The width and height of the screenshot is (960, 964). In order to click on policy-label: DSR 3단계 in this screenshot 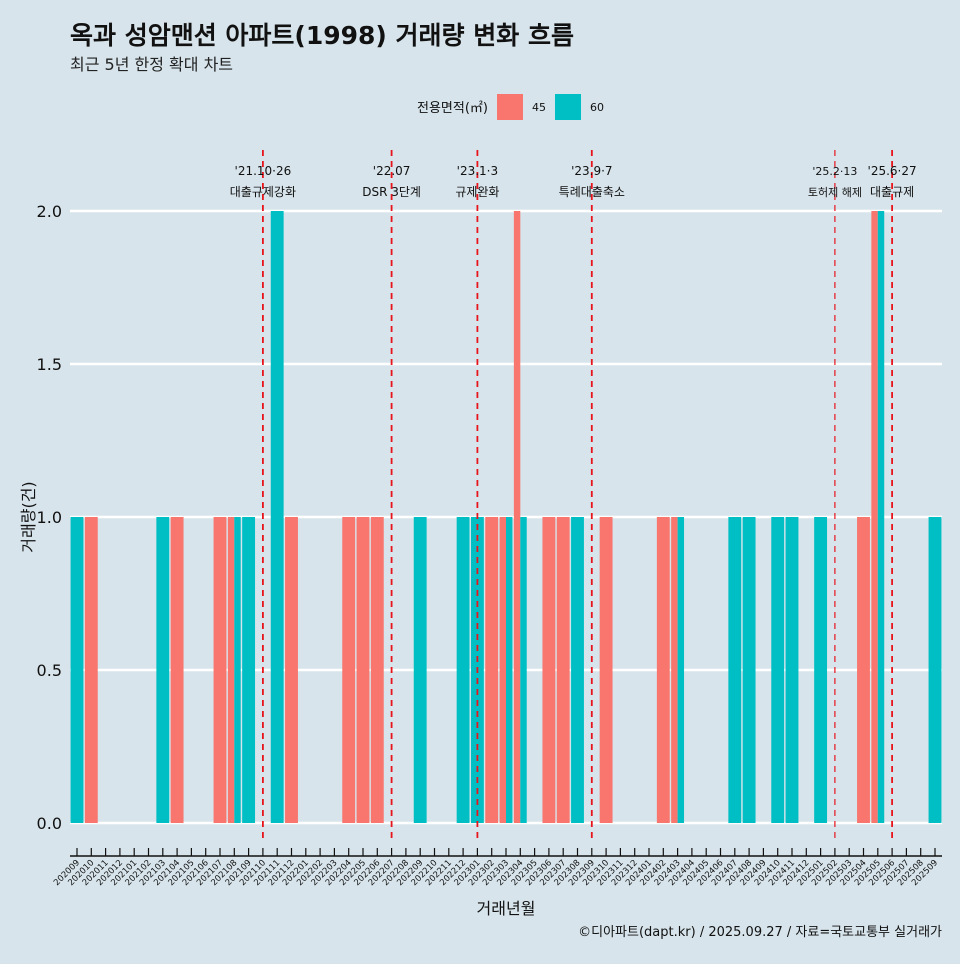, I will do `click(391, 192)`.